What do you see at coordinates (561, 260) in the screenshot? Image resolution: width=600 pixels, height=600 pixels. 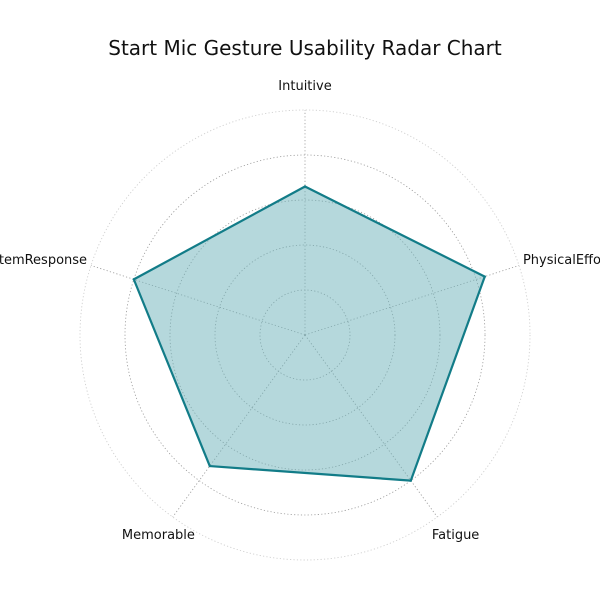 I see `axis-label-physicaleffort: PhysicalEffort` at bounding box center [561, 260].